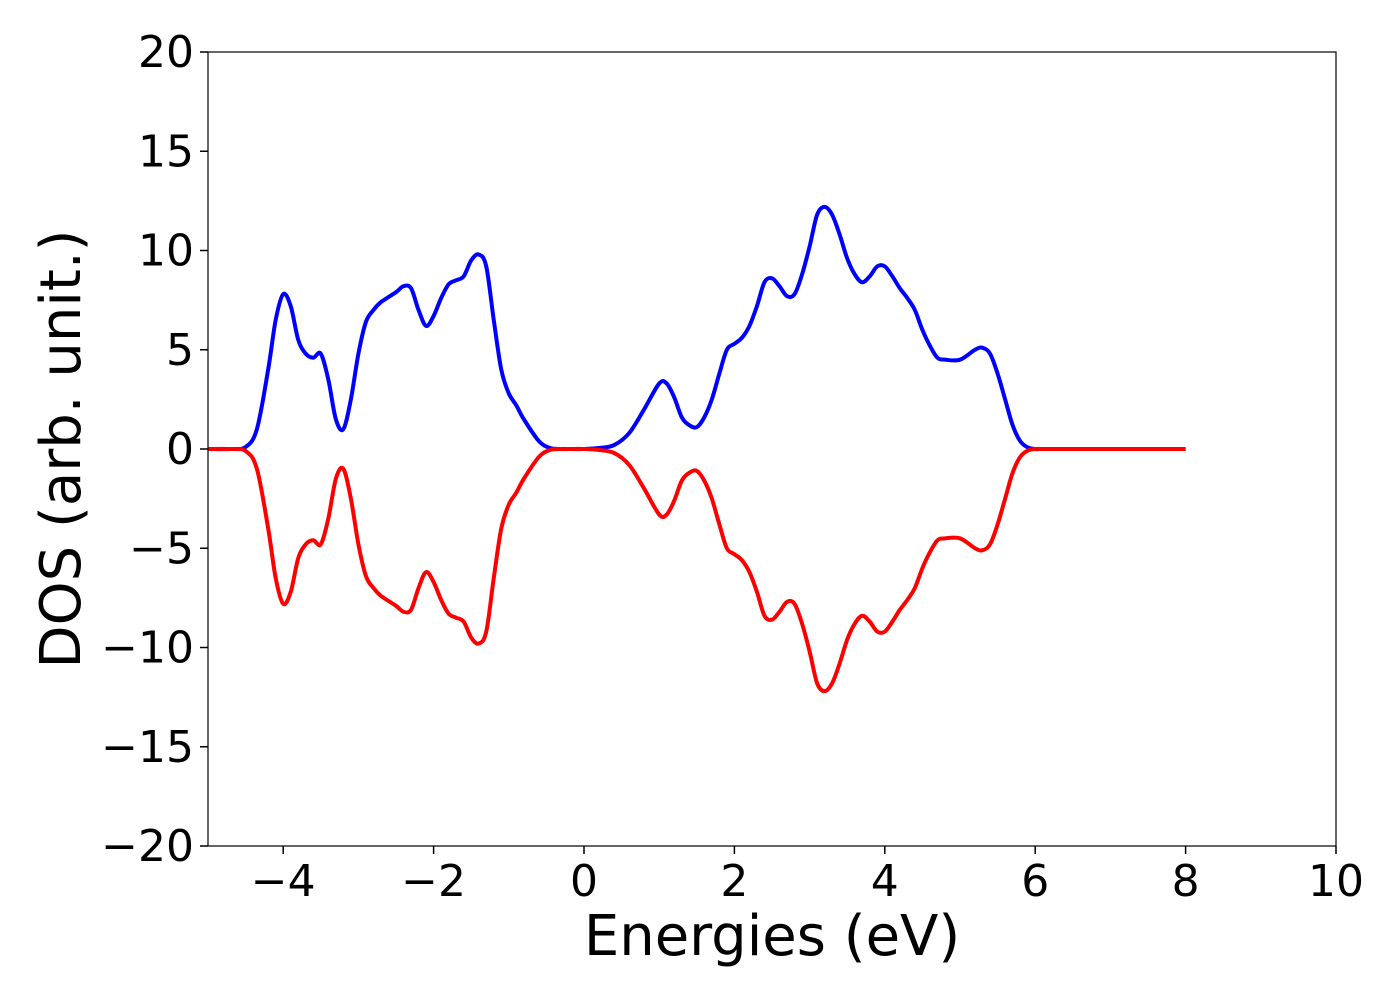 The width and height of the screenshot is (1400, 1000). What do you see at coordinates (807, 876) in the screenshot?
I see `x-axis-ticks: −4 −2 0 2 4 6 8 10` at bounding box center [807, 876].